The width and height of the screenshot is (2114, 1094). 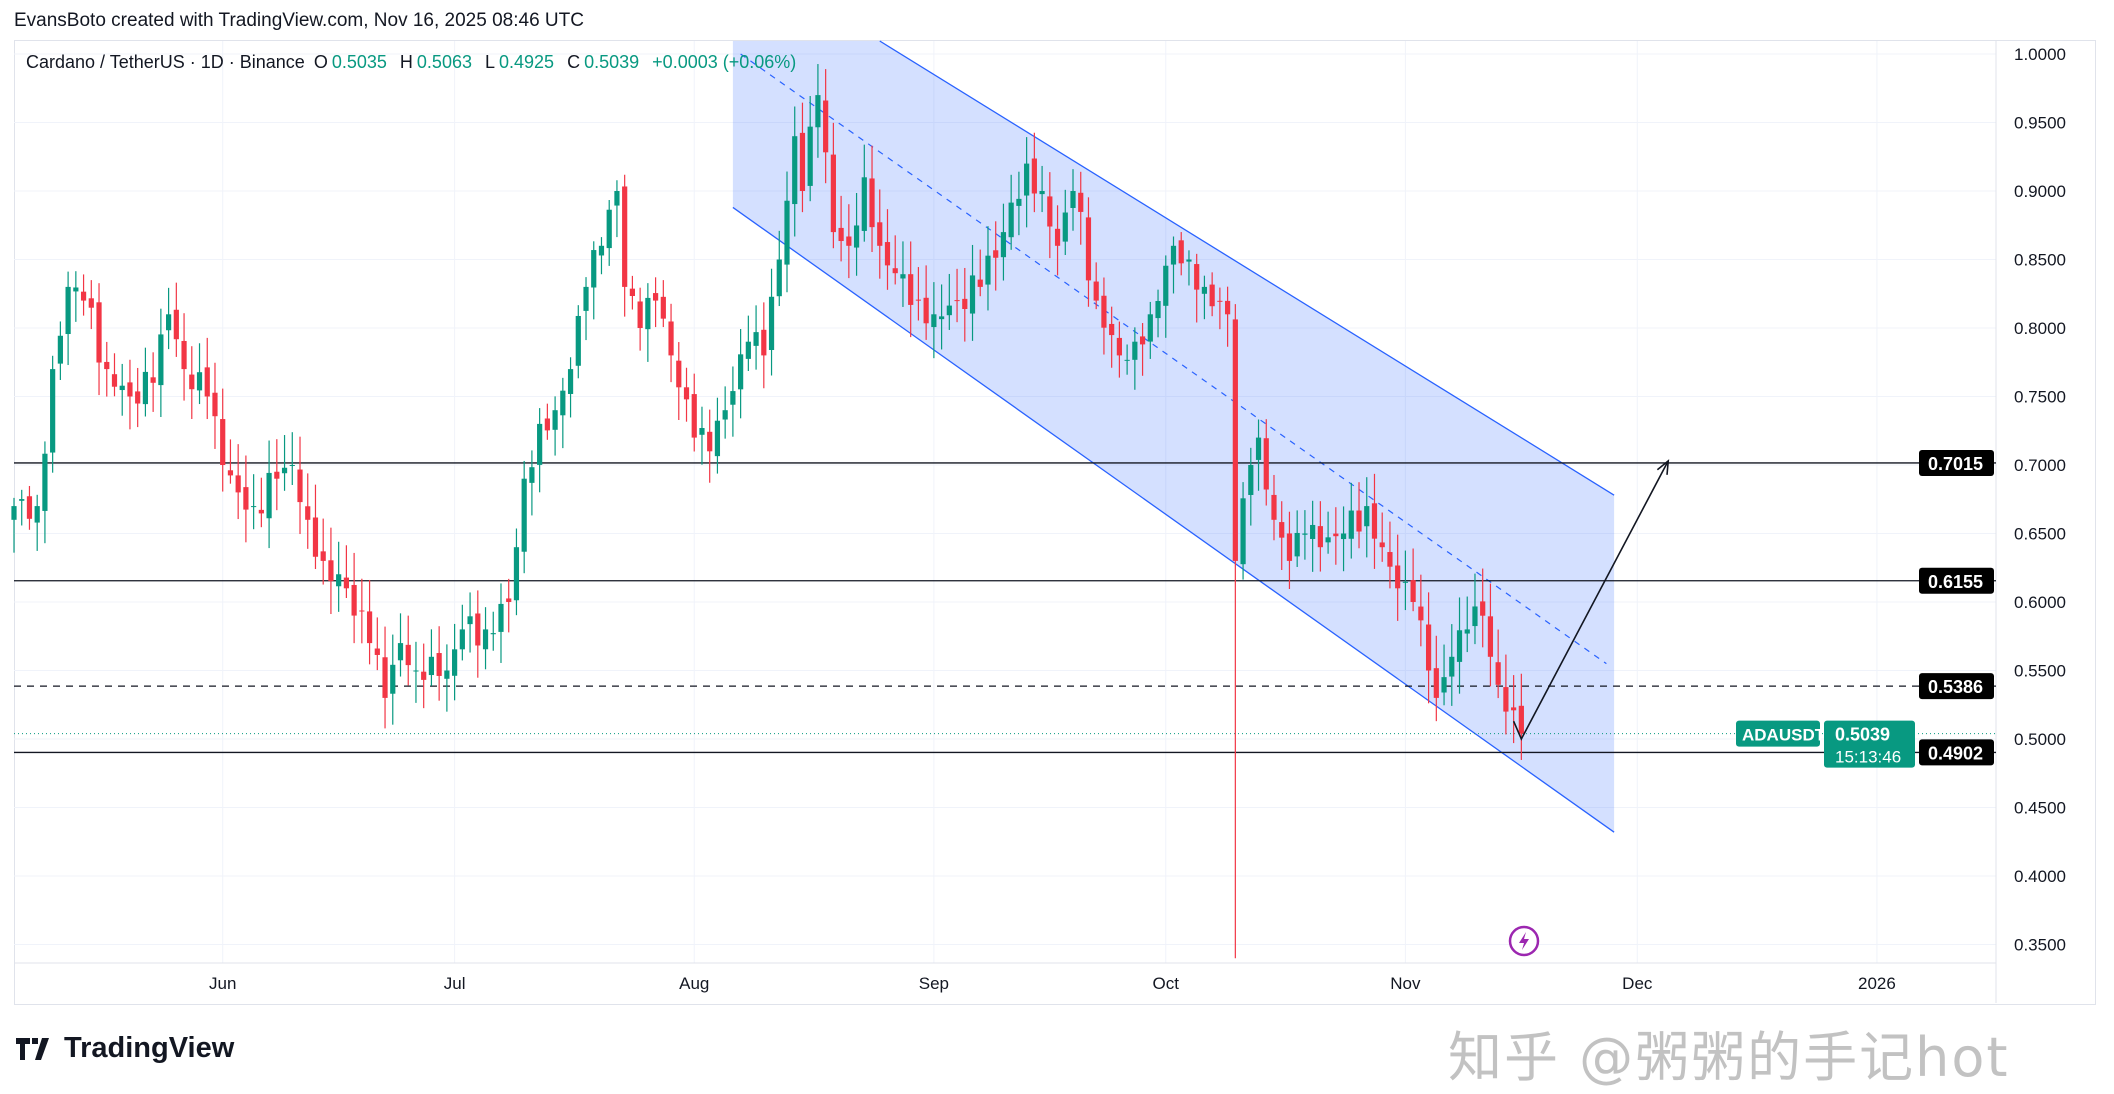 What do you see at coordinates (1591, 600) in the screenshot?
I see `projection-arrow` at bounding box center [1591, 600].